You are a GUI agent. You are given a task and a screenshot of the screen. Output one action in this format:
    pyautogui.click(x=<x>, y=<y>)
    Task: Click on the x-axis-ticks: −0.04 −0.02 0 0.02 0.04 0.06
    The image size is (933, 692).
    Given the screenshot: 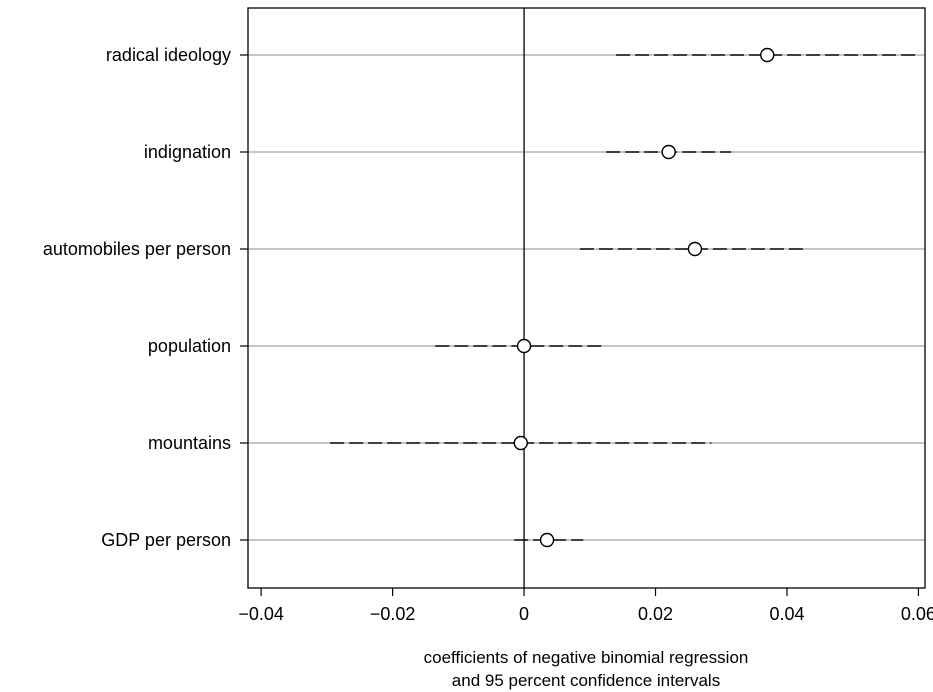 What is the action you would take?
    pyautogui.click(x=585, y=606)
    